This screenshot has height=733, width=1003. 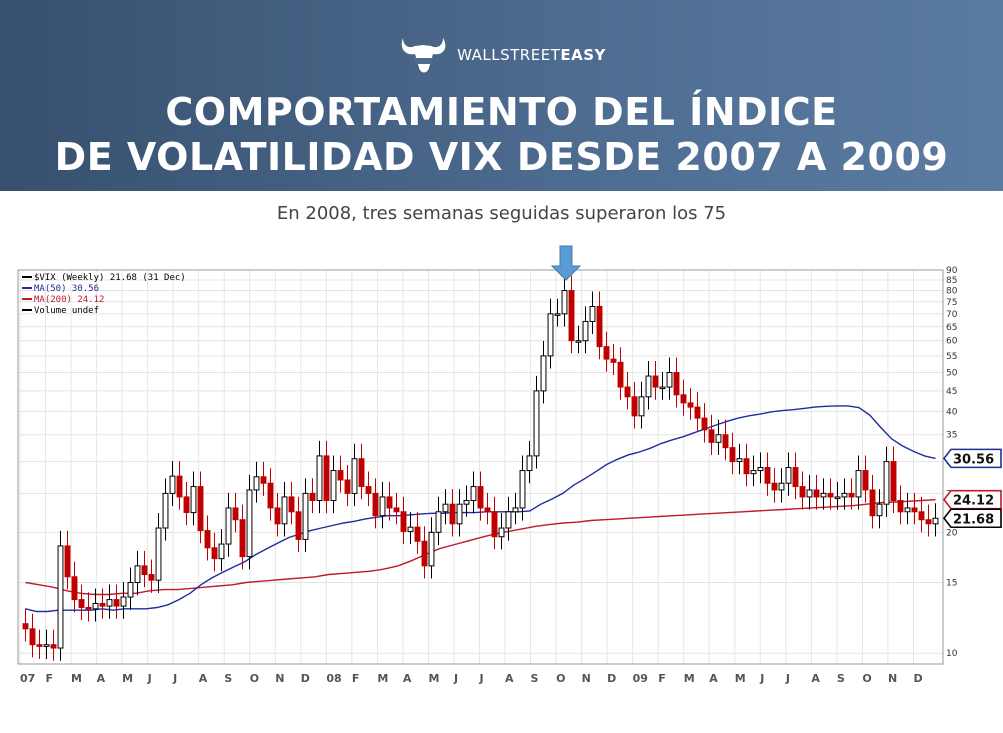 What do you see at coordinates (952, 412) in the screenshot?
I see `y-tick-label: 40` at bounding box center [952, 412].